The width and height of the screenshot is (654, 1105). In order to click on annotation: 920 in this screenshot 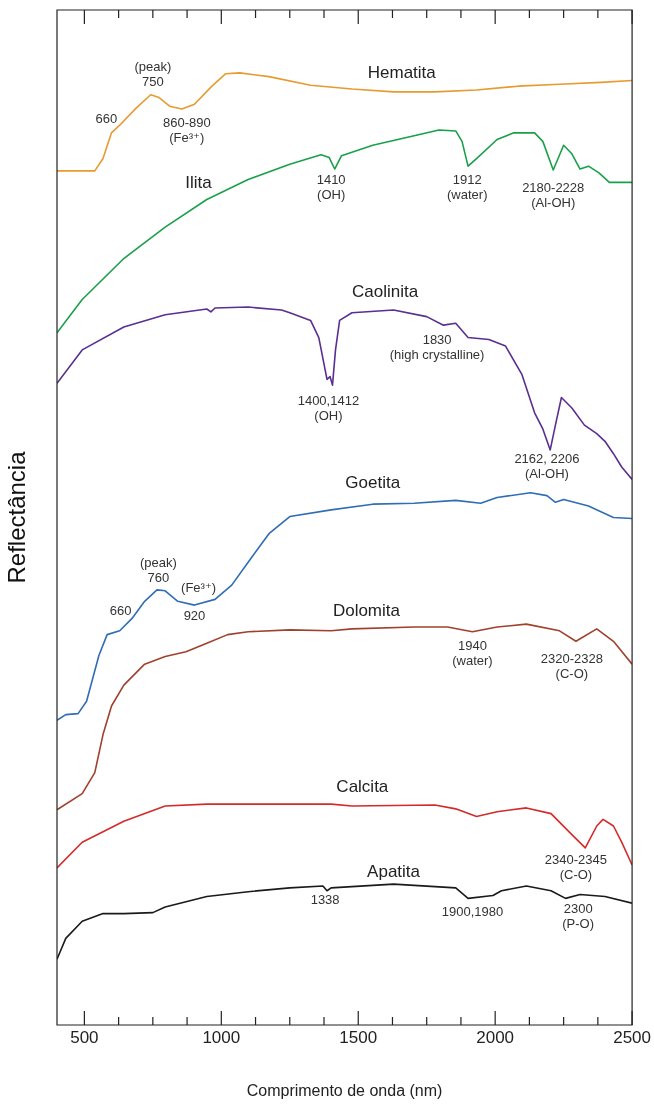, I will do `click(194, 616)`.